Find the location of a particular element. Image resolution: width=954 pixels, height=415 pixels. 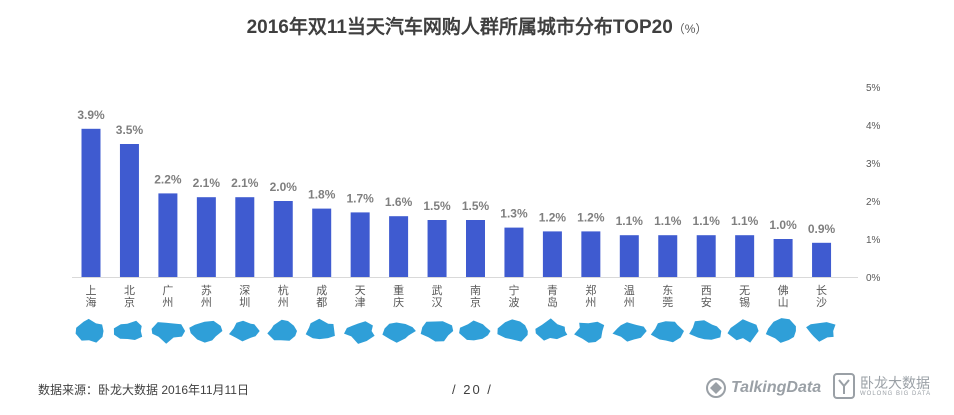

x-tick-label: 成 is located at coordinates (321, 290).